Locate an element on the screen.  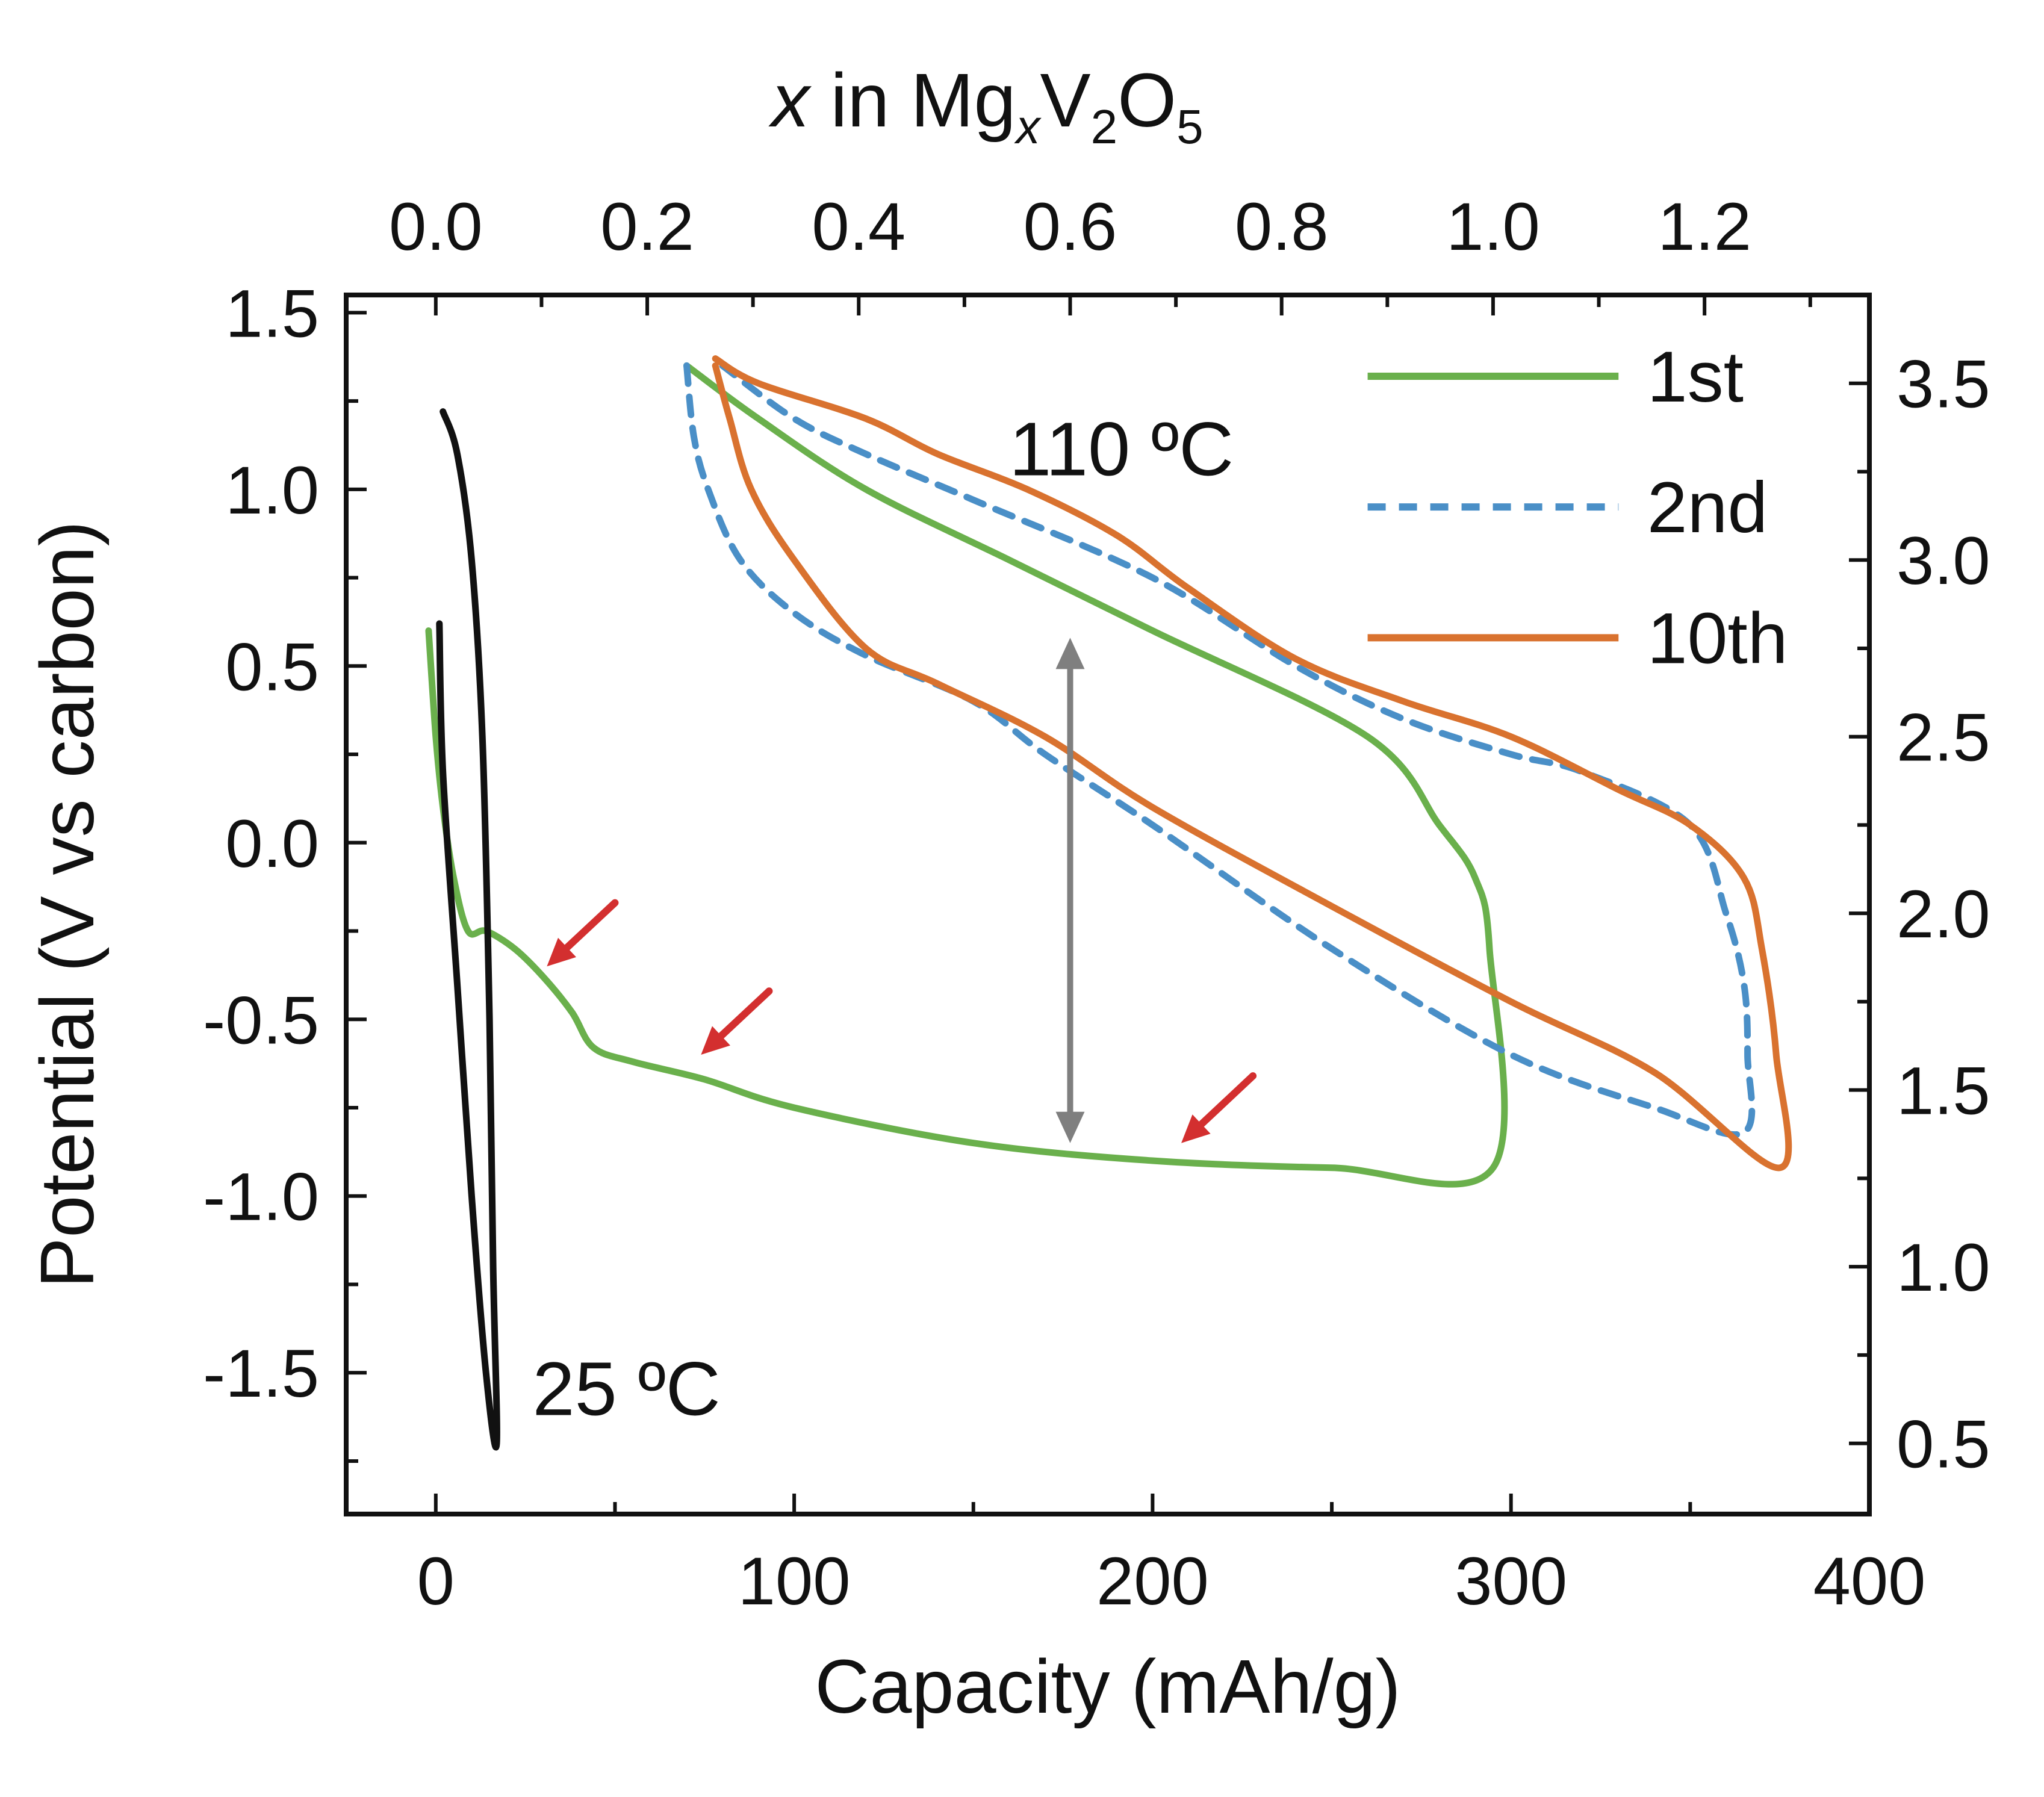
x-tick-label: 100 is located at coordinates (794, 1582).